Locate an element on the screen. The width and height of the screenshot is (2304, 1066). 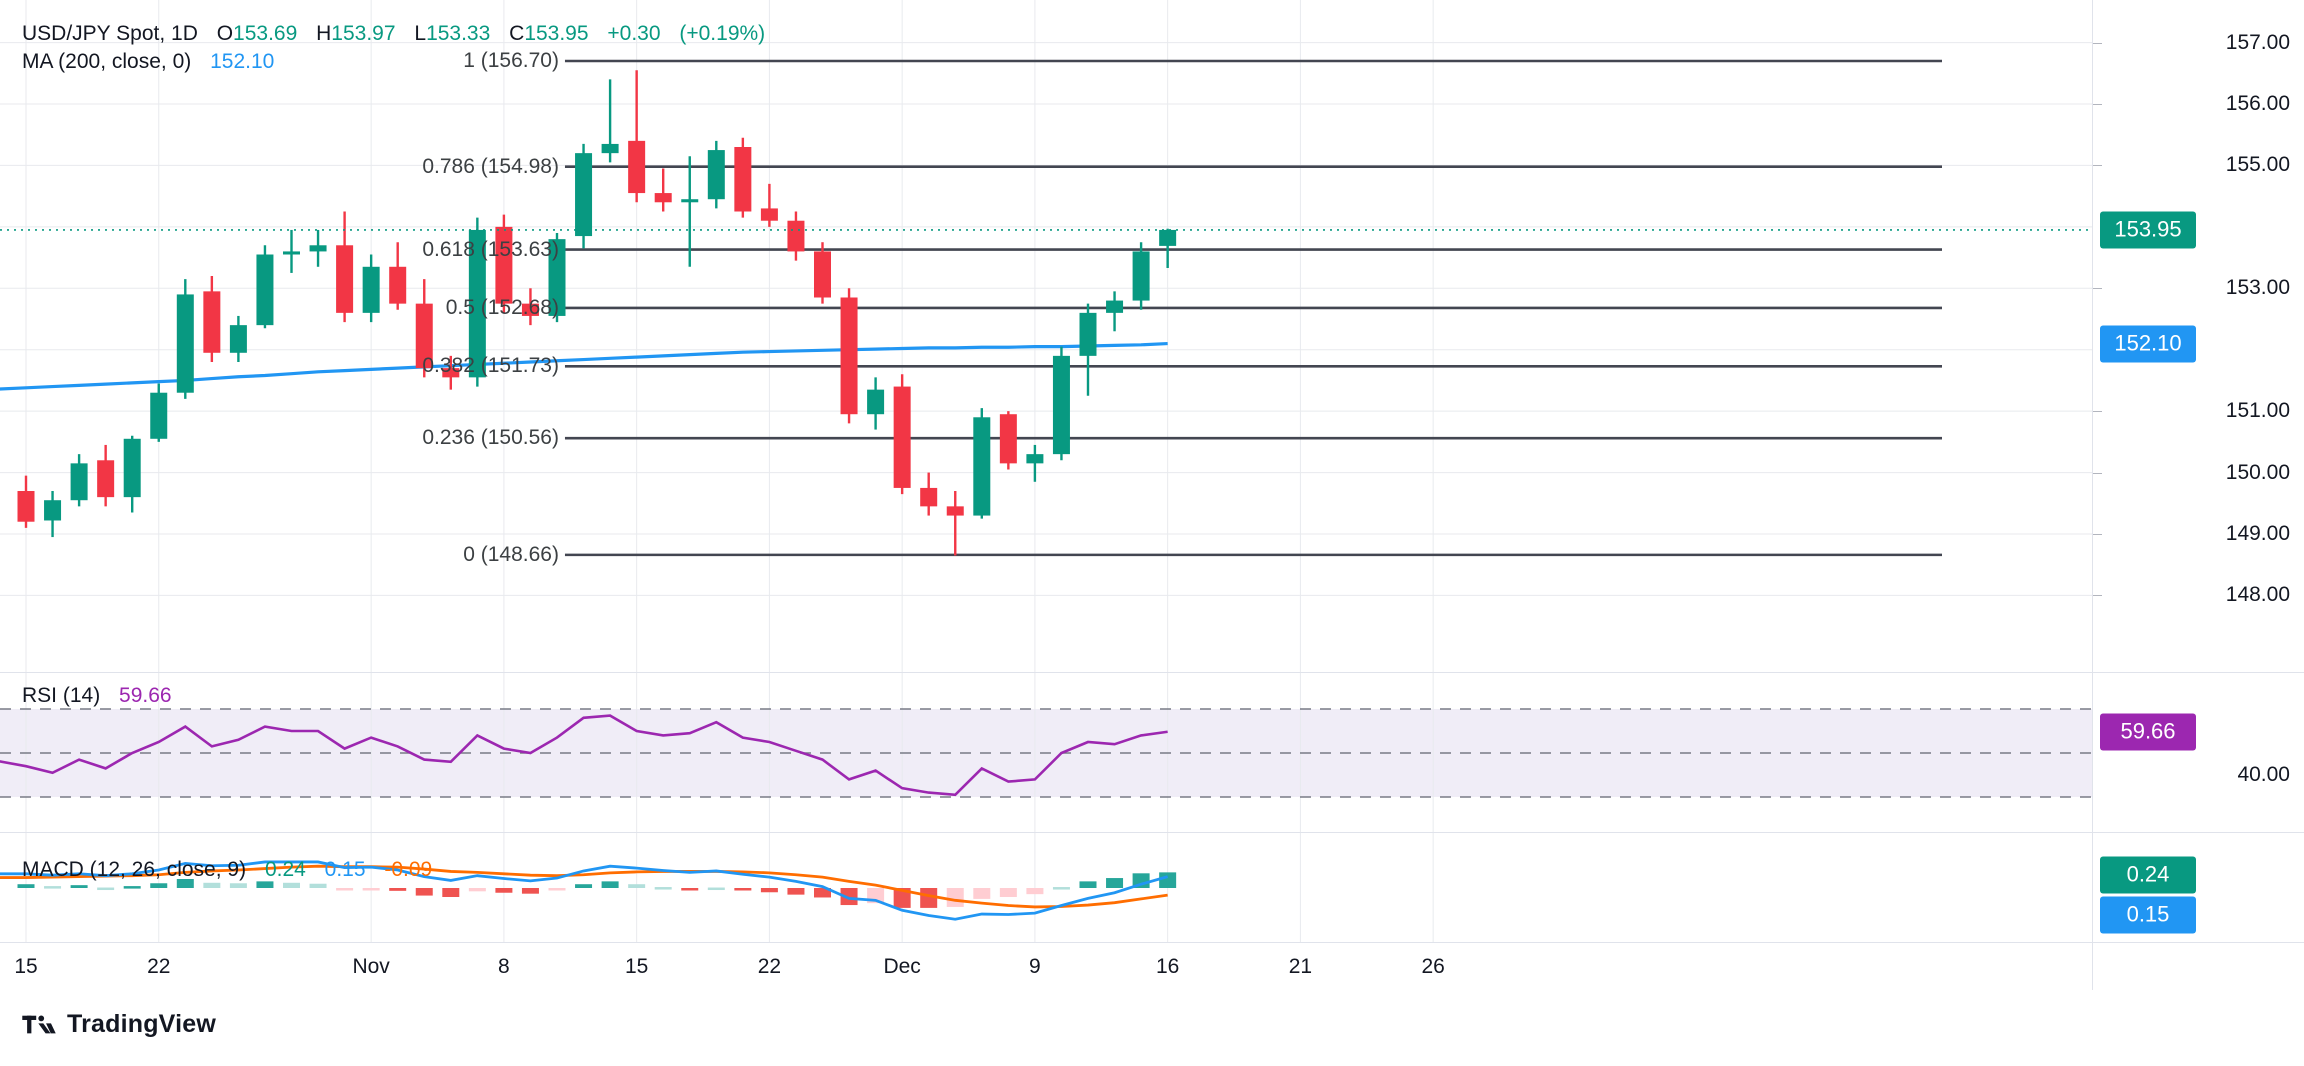
last-price-badge: 153.95 is located at coordinates (2148, 230).